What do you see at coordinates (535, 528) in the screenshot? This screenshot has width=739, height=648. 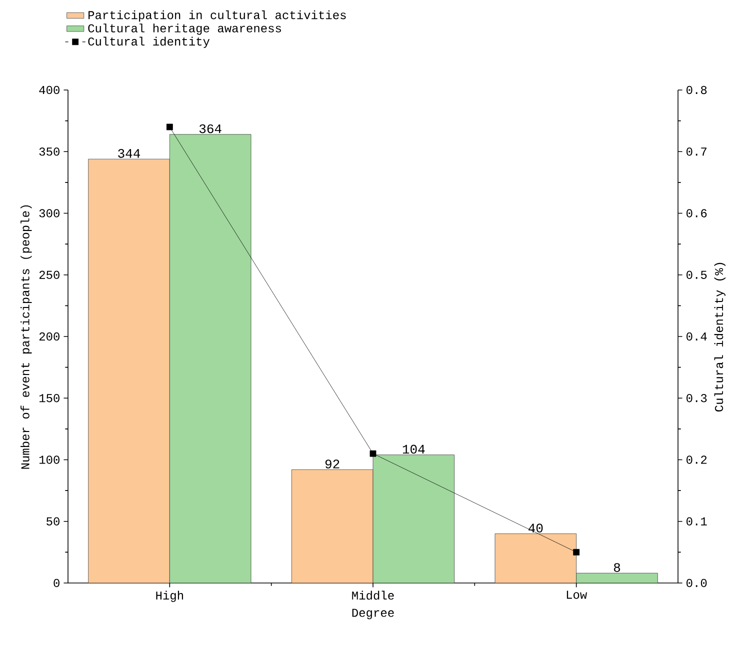 I see `data-label: 40` at bounding box center [535, 528].